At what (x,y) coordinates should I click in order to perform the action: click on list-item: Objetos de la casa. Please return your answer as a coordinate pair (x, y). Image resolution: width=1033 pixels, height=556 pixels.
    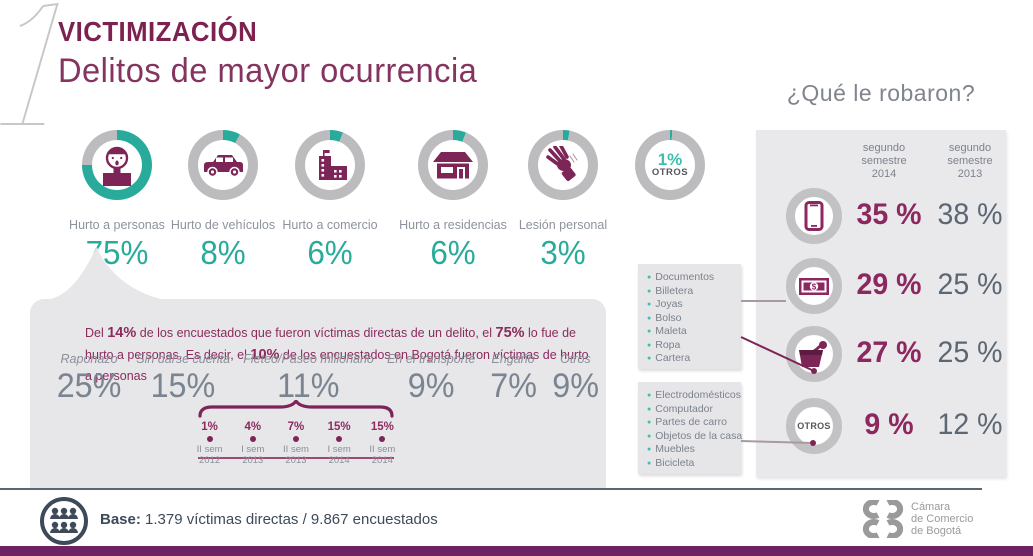
    Looking at the image, I should click on (694, 437).